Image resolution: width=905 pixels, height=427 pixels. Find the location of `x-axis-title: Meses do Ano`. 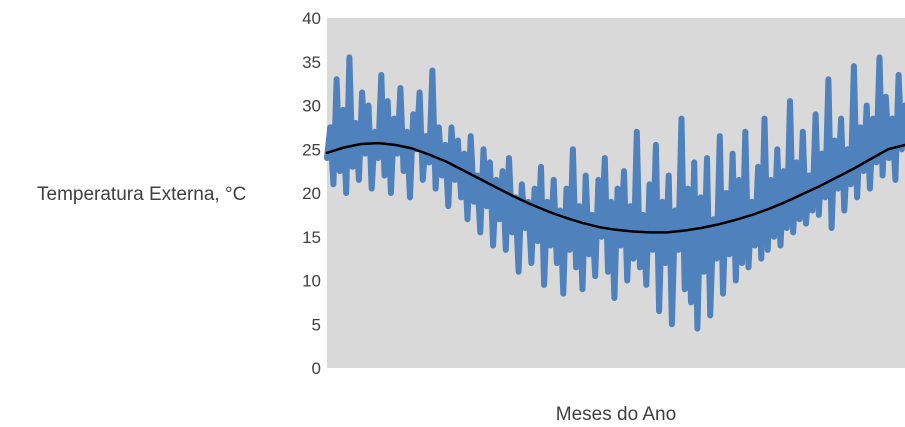

x-axis-title: Meses do Ano is located at coordinates (616, 414).